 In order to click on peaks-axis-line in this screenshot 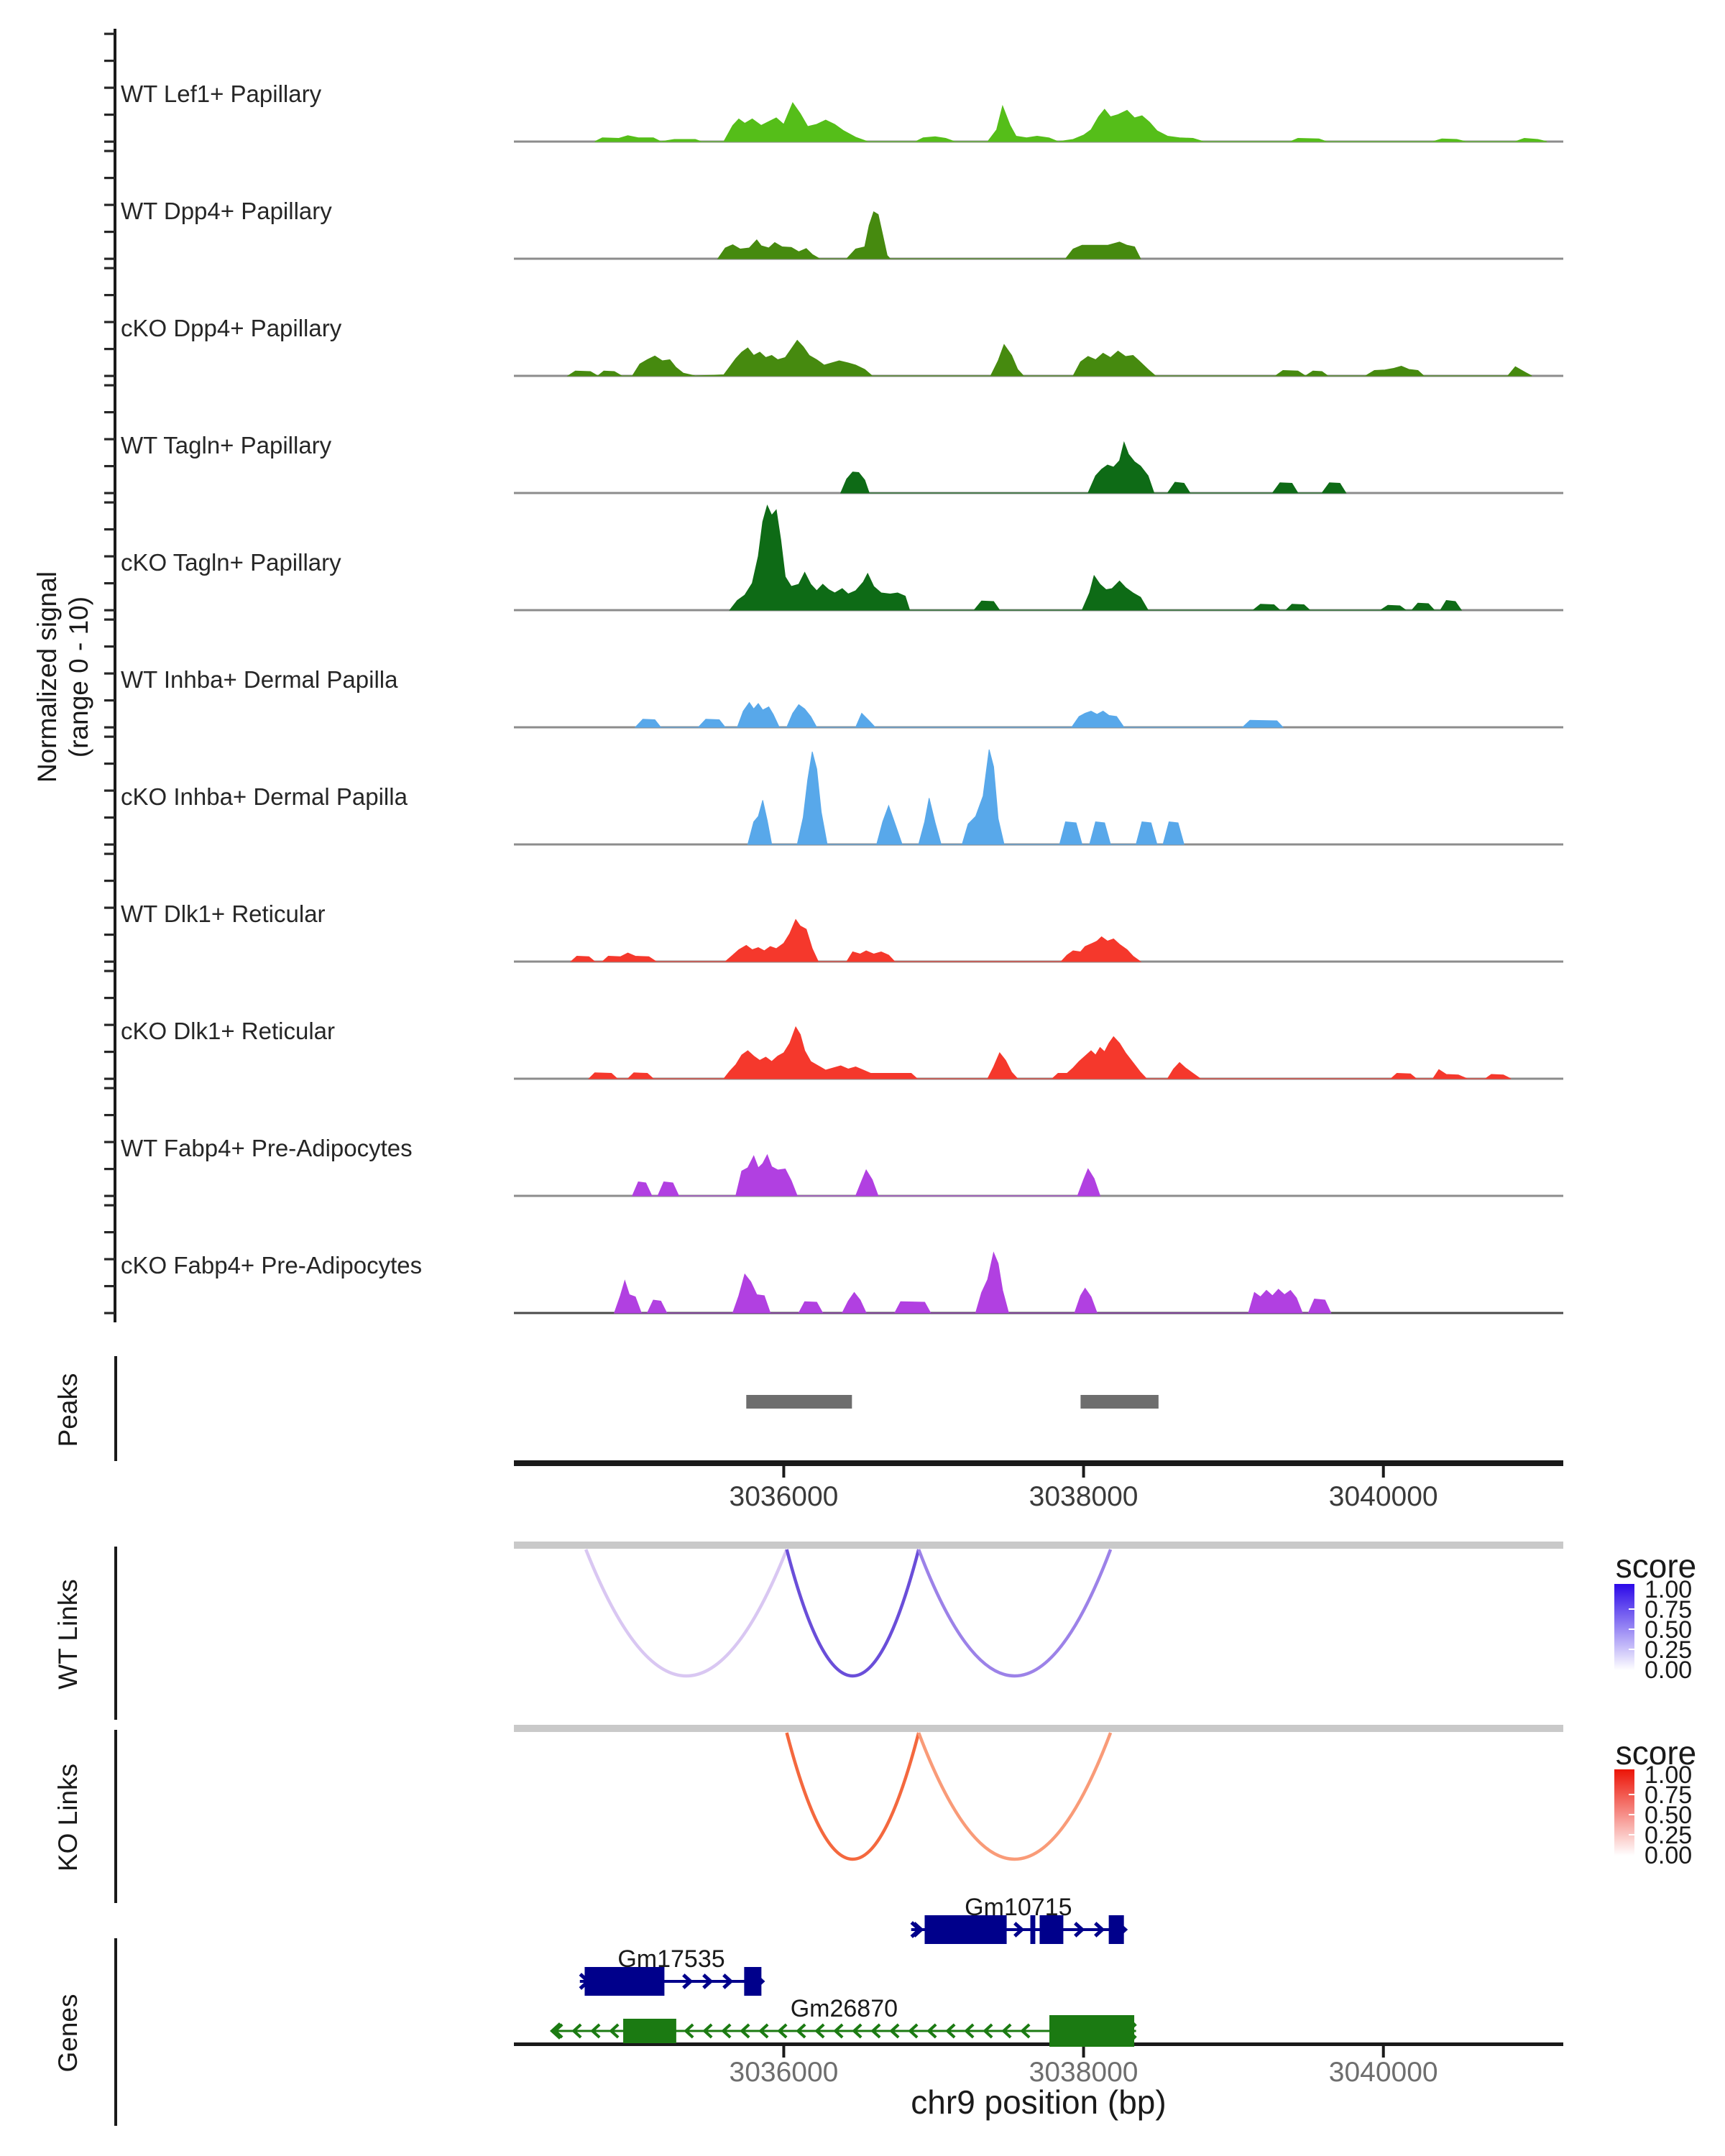, I will do `click(115, 1409)`.